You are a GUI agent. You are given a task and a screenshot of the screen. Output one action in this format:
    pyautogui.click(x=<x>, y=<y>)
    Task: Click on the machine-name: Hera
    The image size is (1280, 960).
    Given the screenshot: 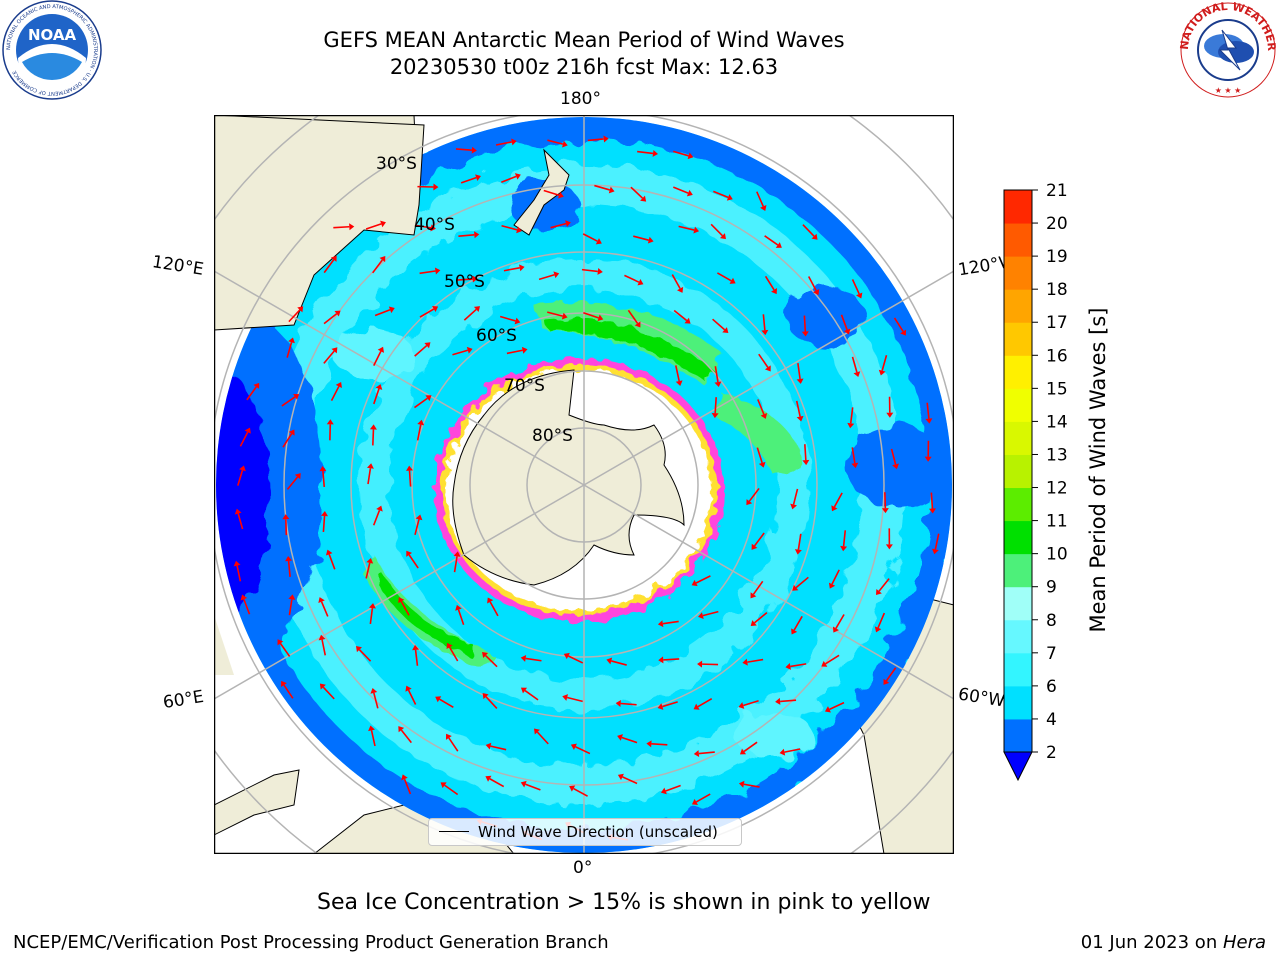 What is the action you would take?
    pyautogui.click(x=1244, y=942)
    